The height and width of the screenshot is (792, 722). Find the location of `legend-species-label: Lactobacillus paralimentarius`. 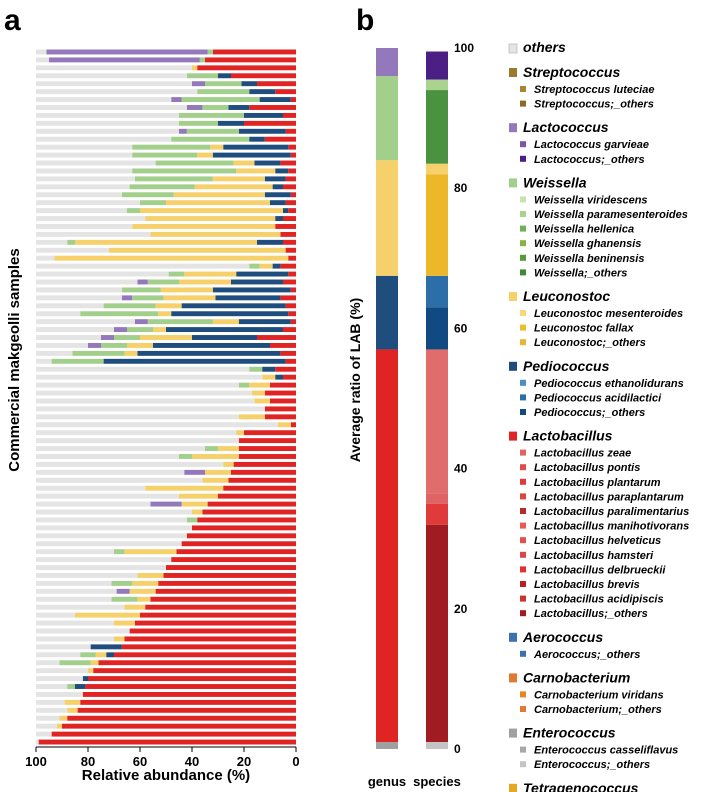

legend-species-label: Lactobacillus paralimentarius is located at coordinates (611, 512).